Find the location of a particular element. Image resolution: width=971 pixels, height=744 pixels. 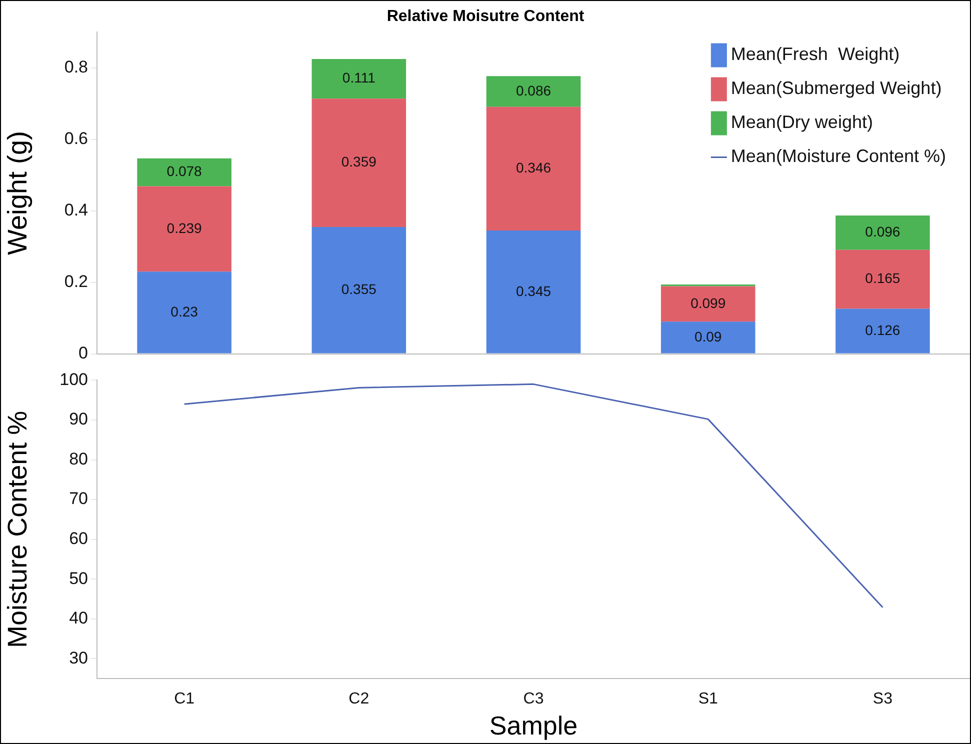

data-label: 0.345 is located at coordinates (534, 290).